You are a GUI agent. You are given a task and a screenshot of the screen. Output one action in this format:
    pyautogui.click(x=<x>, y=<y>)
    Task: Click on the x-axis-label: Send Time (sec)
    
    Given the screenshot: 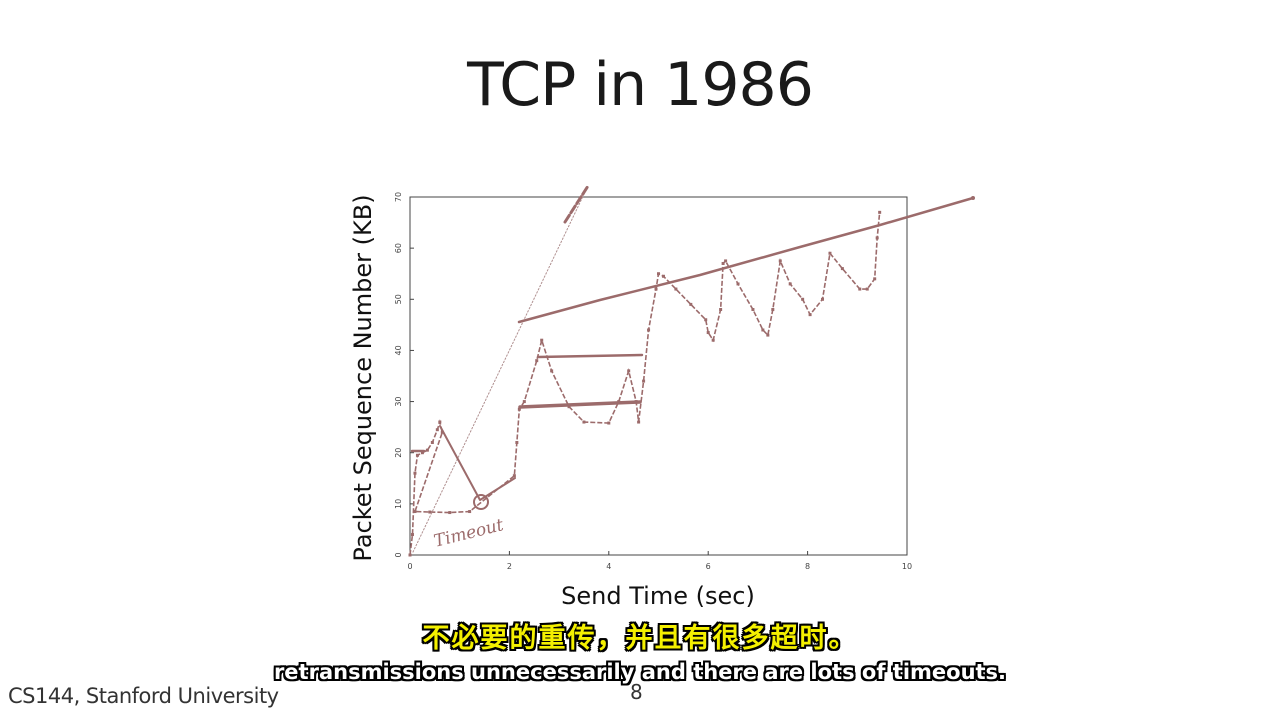 What is the action you would take?
    pyautogui.click(x=658, y=596)
    